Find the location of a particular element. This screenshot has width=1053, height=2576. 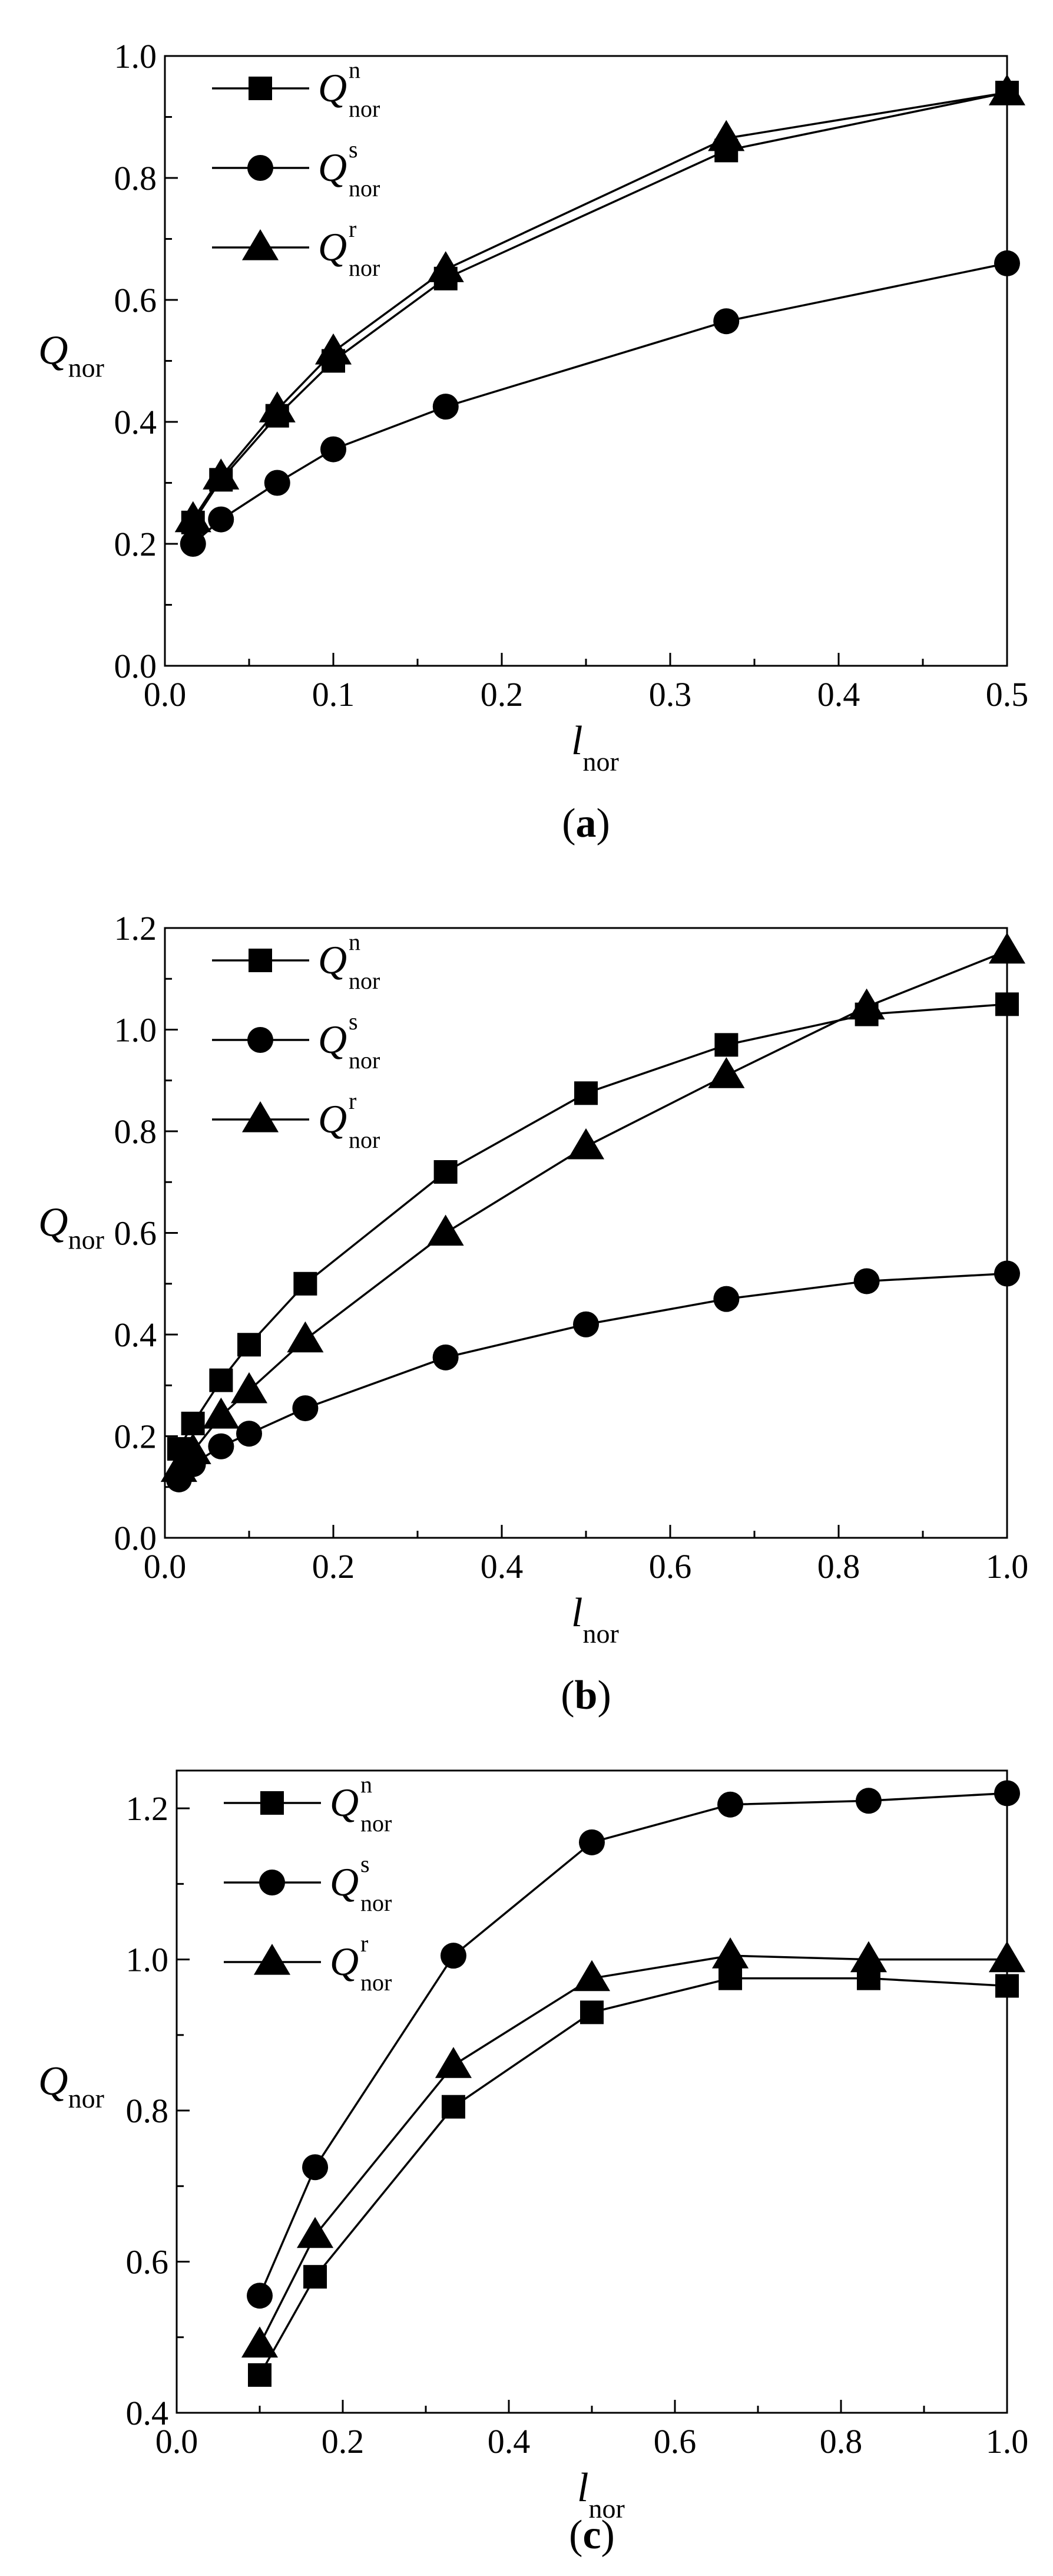

y-tick-label: 0.0 is located at coordinates (135, 1538).